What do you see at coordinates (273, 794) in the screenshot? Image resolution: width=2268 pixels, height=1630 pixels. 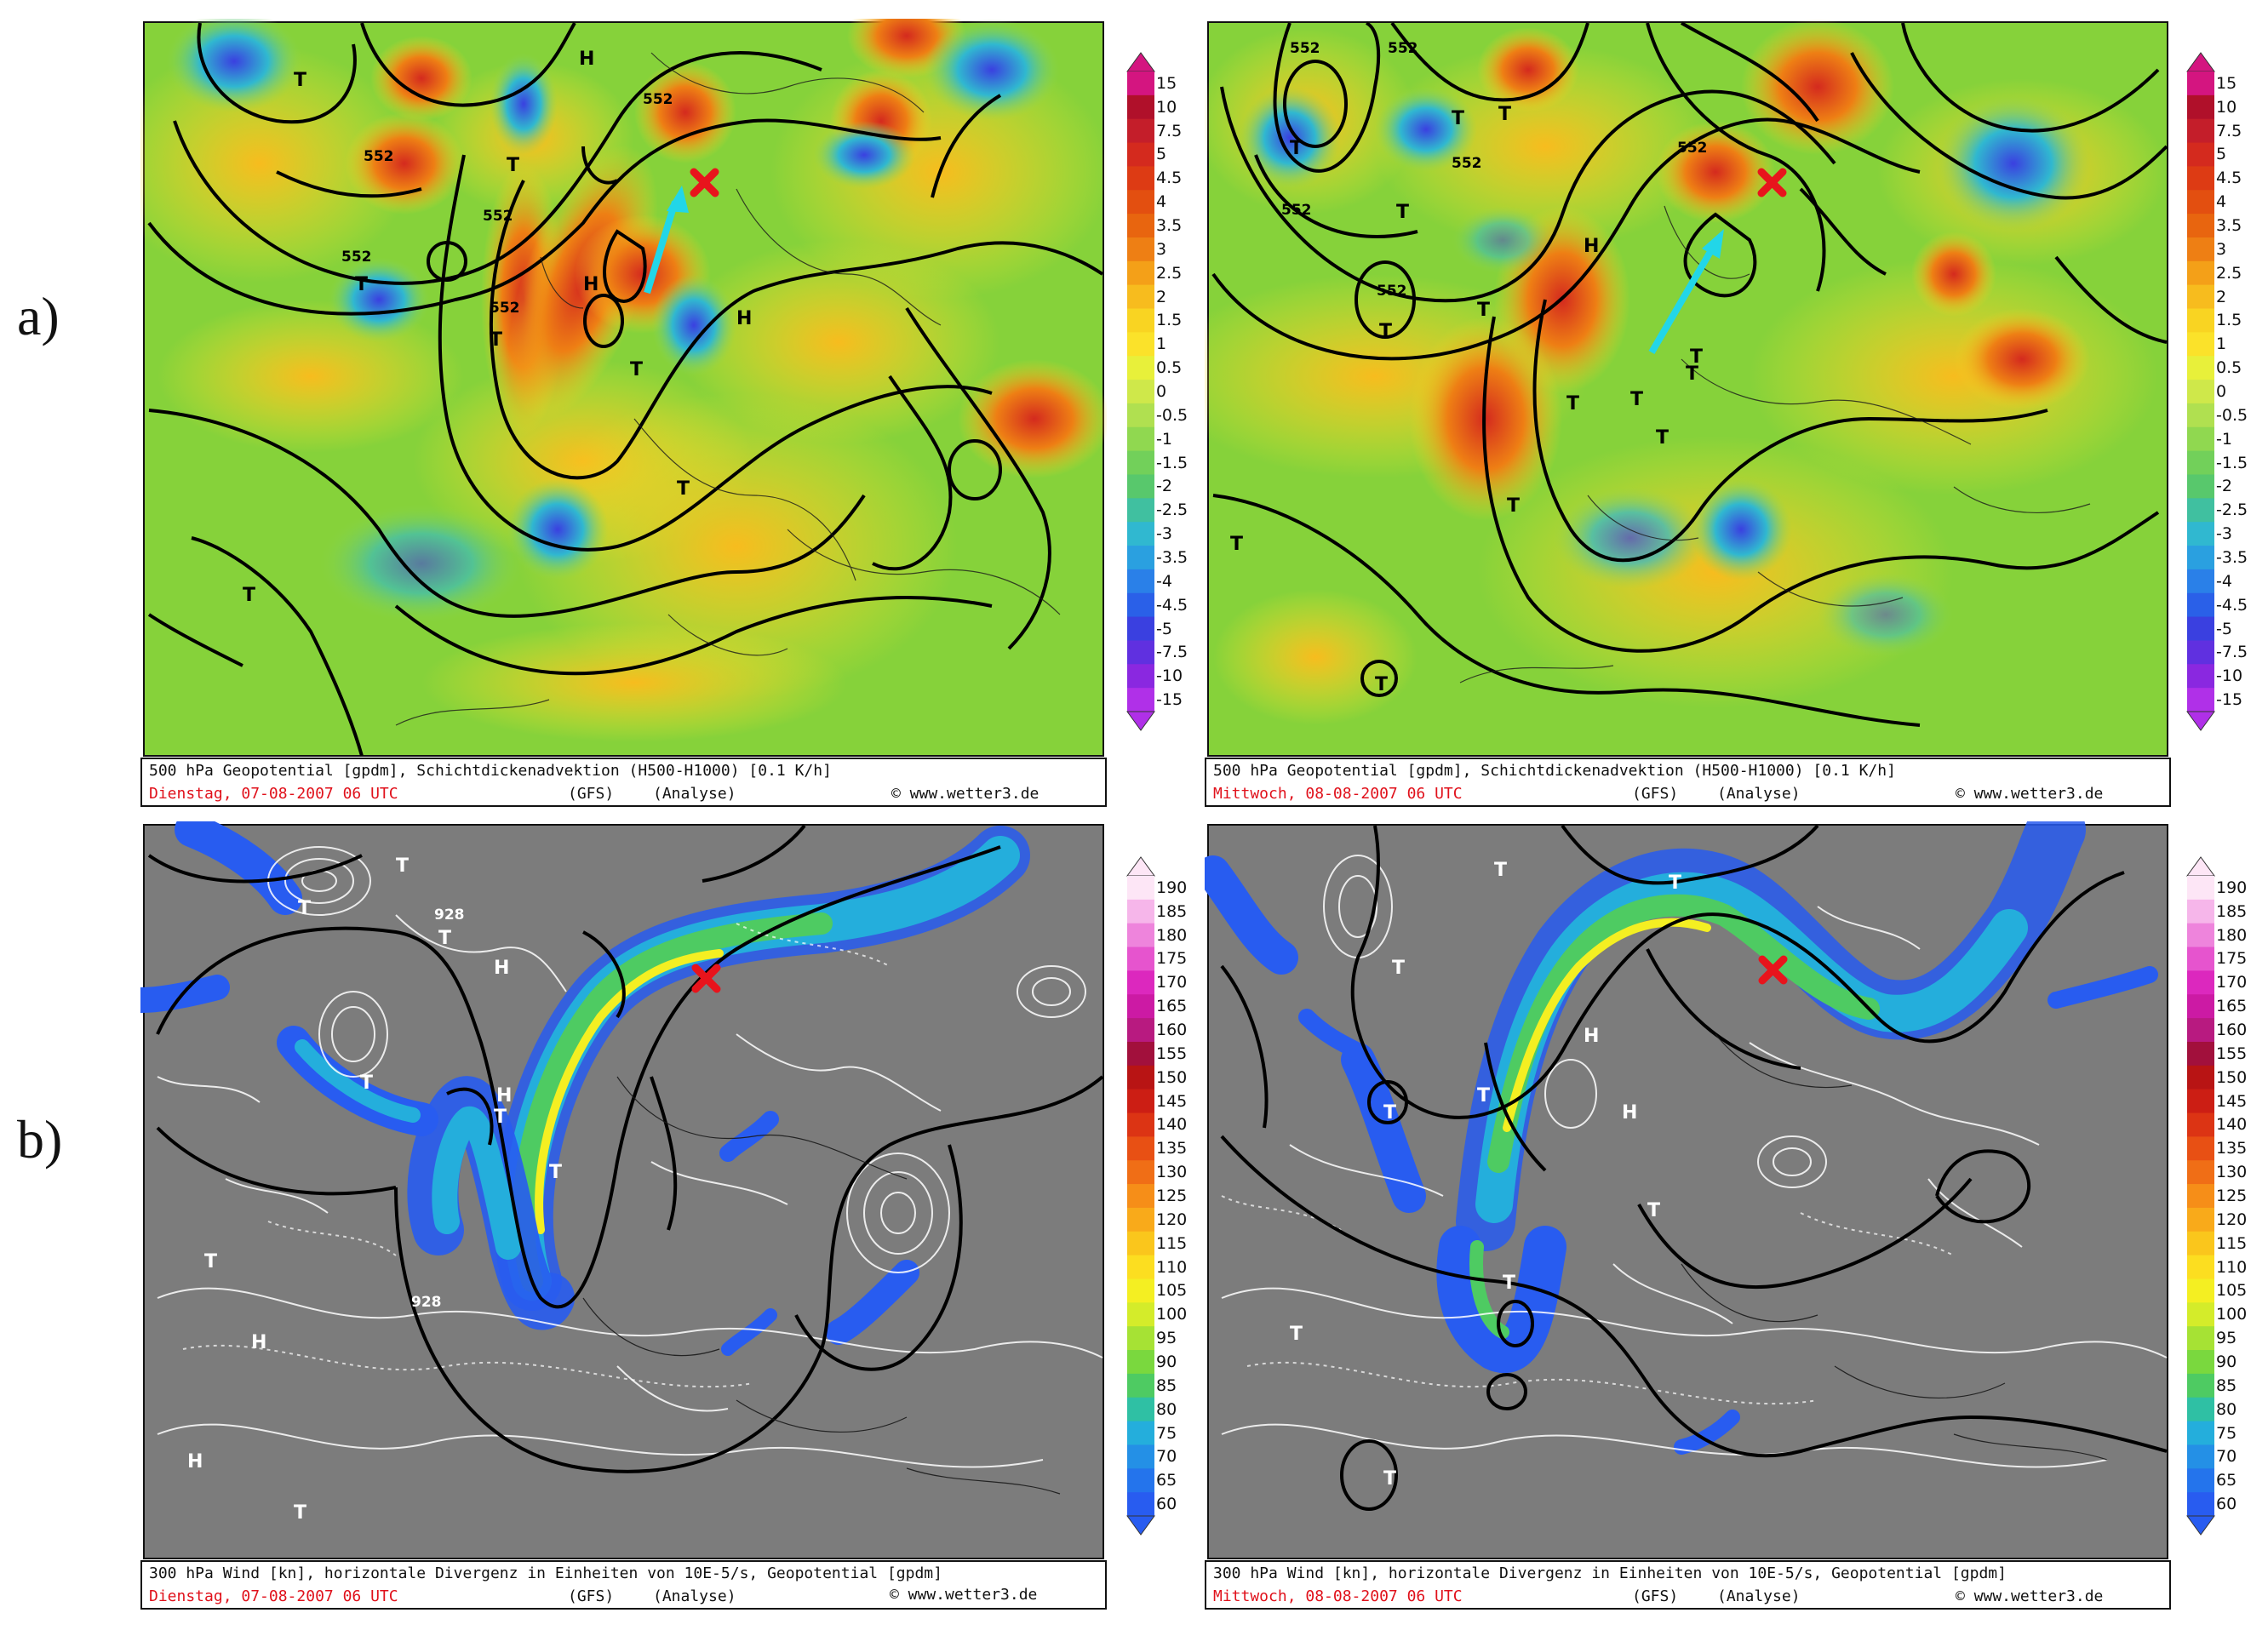 I see `caption-date: Dienstag, 07-08-2007 06 UTC` at bounding box center [273, 794].